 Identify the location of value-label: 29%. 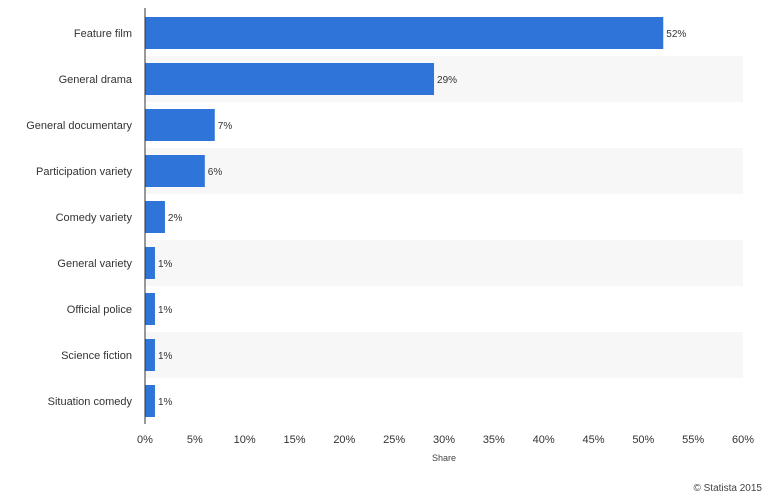
(447, 80).